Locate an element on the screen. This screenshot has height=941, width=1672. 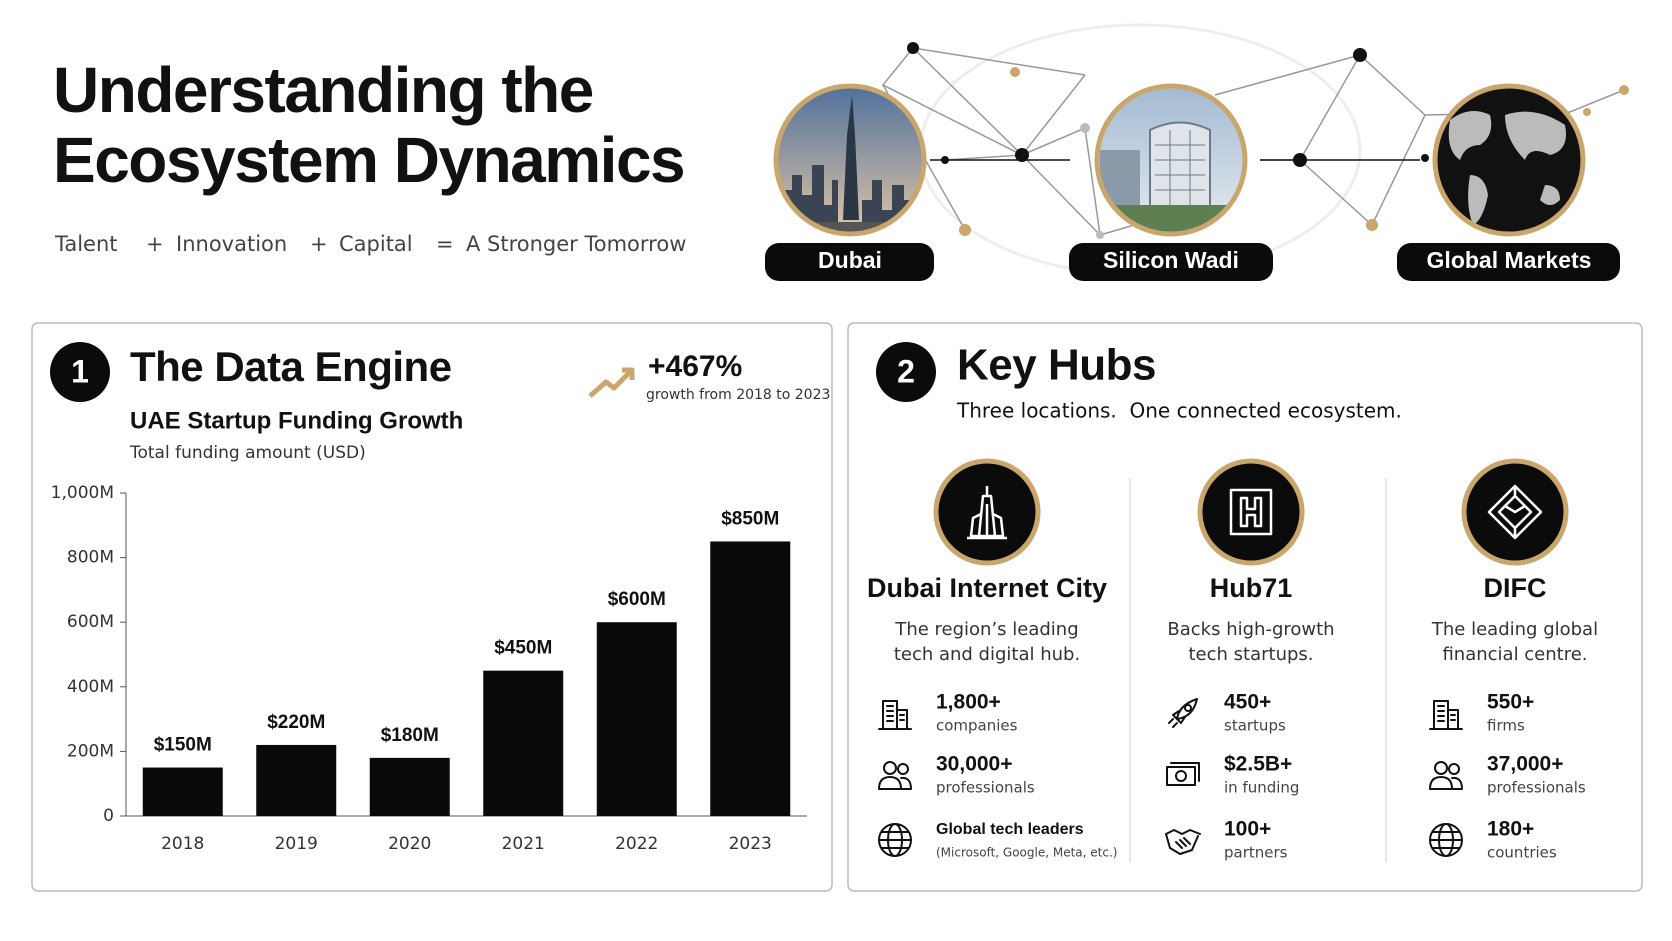
tagline-part: Capital is located at coordinates (376, 244).